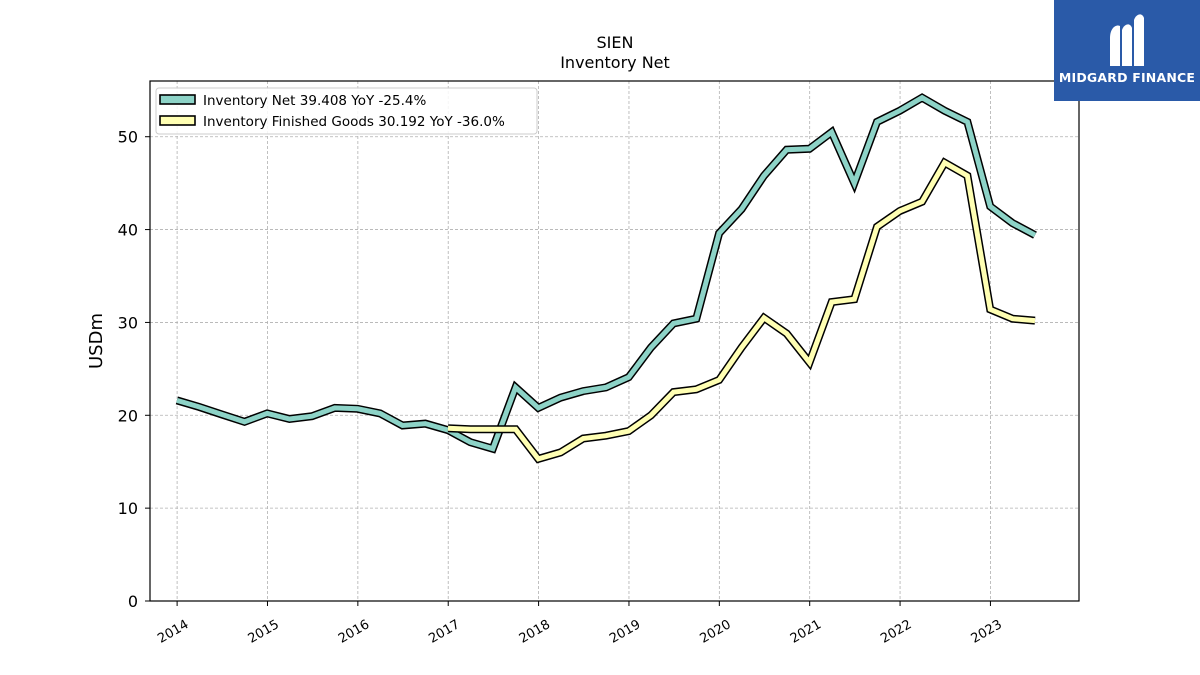 The height and width of the screenshot is (675, 1200). Describe the element at coordinates (128, 415) in the screenshot. I see `y-tick-label: 20` at that location.